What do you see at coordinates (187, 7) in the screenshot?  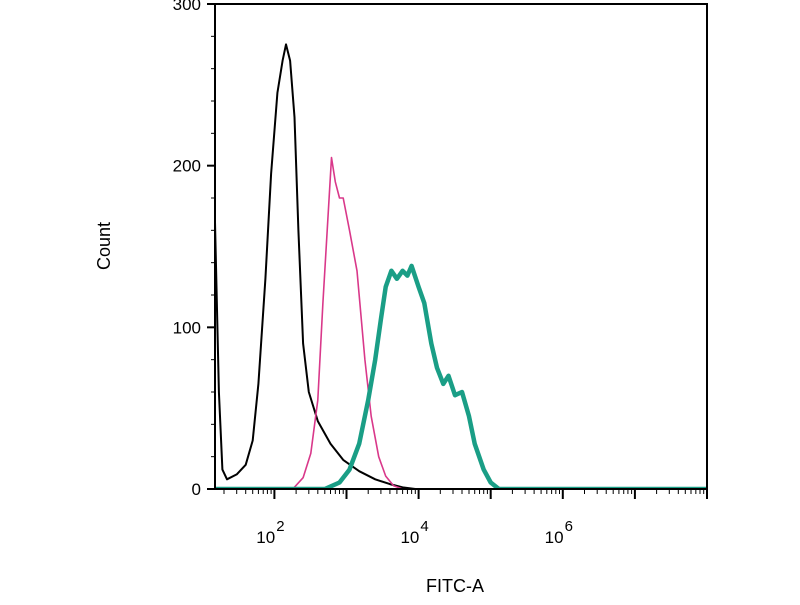 I see `y-tick-label: 300` at bounding box center [187, 7].